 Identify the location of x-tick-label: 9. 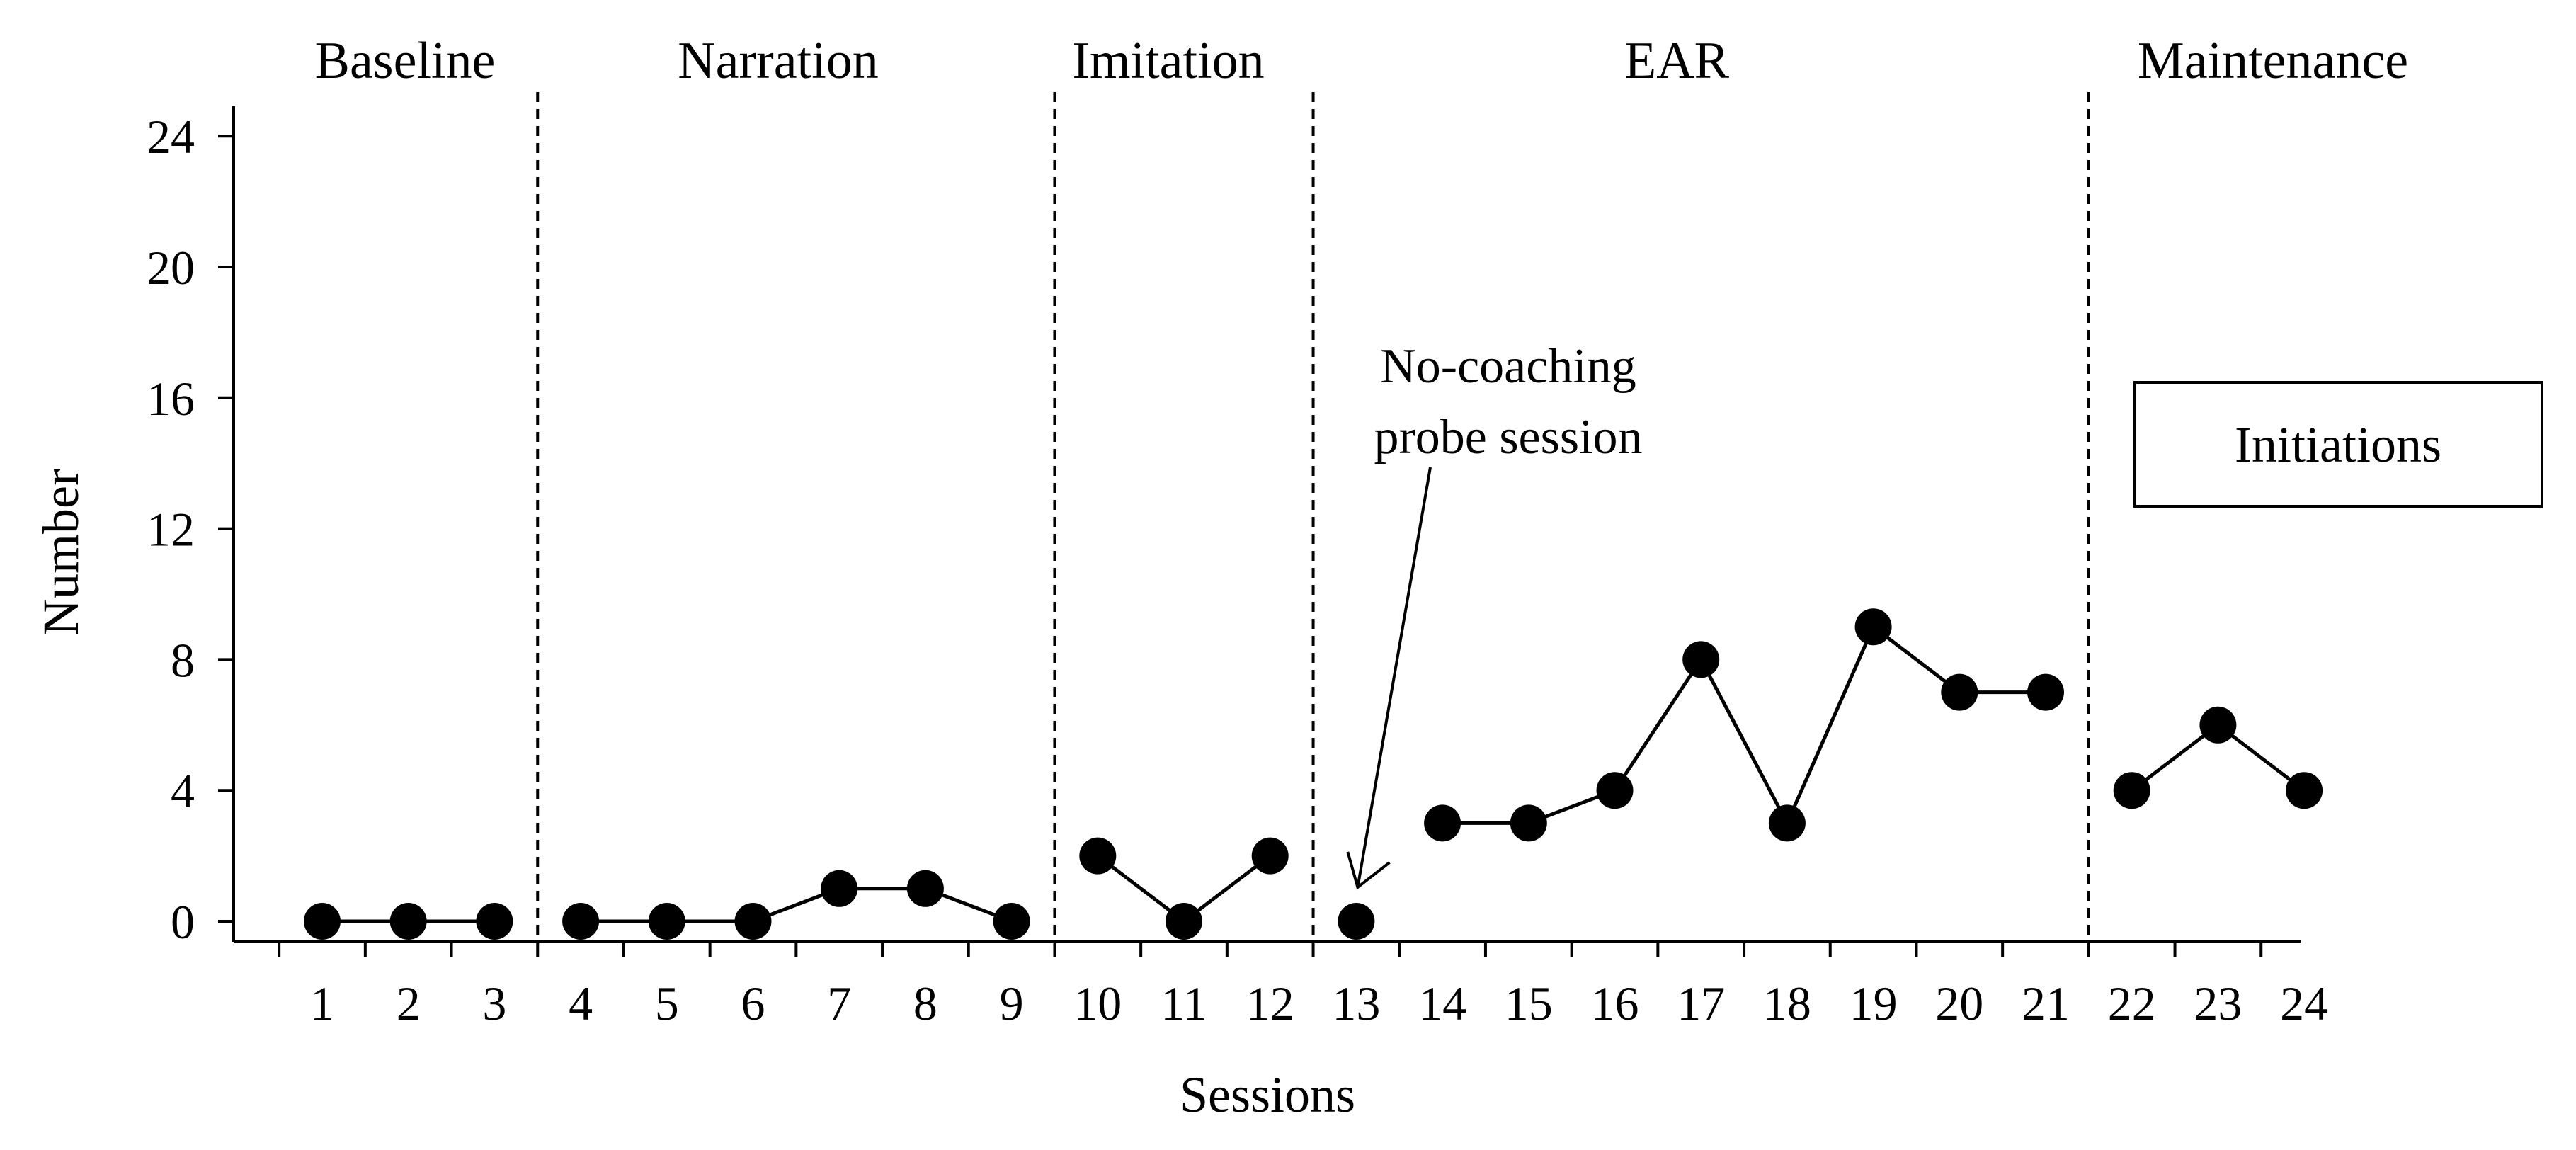
(1012, 1003).